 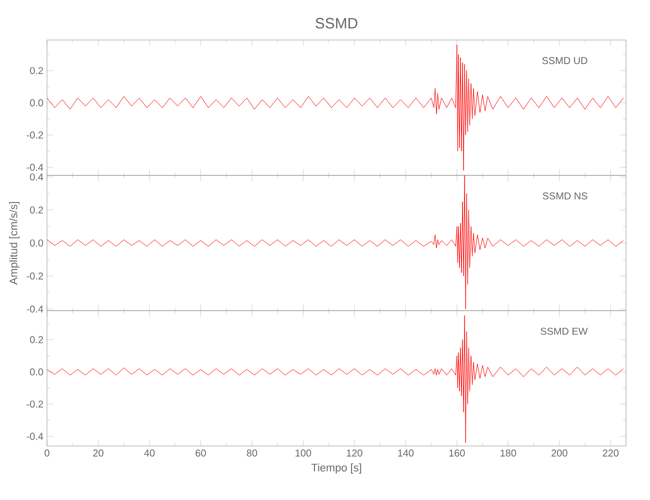 What do you see at coordinates (98, 453) in the screenshot?
I see `x-tick-label: 20` at bounding box center [98, 453].